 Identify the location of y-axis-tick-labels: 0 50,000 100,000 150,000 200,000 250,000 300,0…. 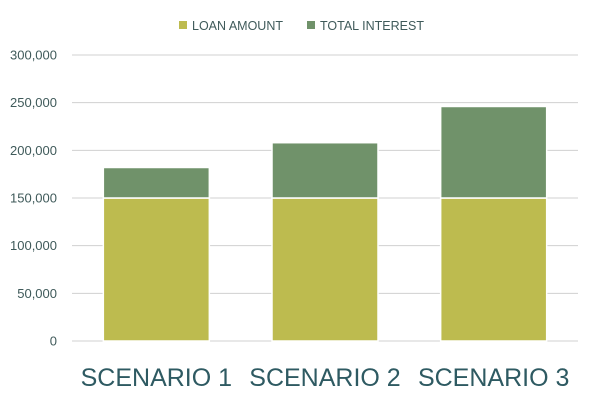
(33, 198).